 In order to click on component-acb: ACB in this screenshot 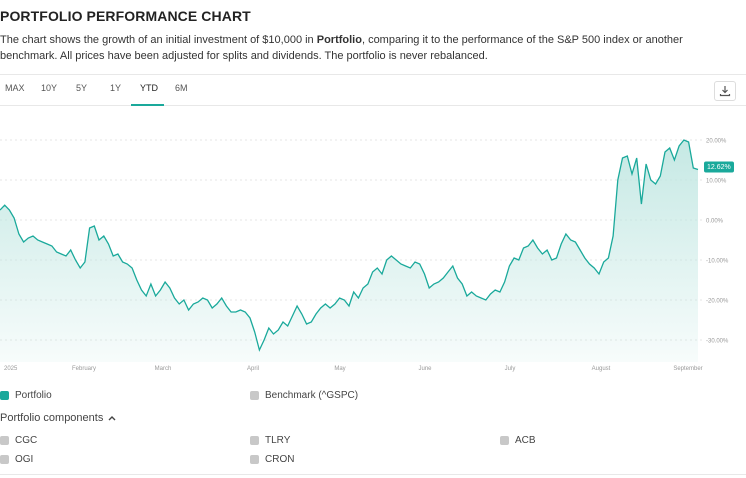, I will do `click(518, 440)`.